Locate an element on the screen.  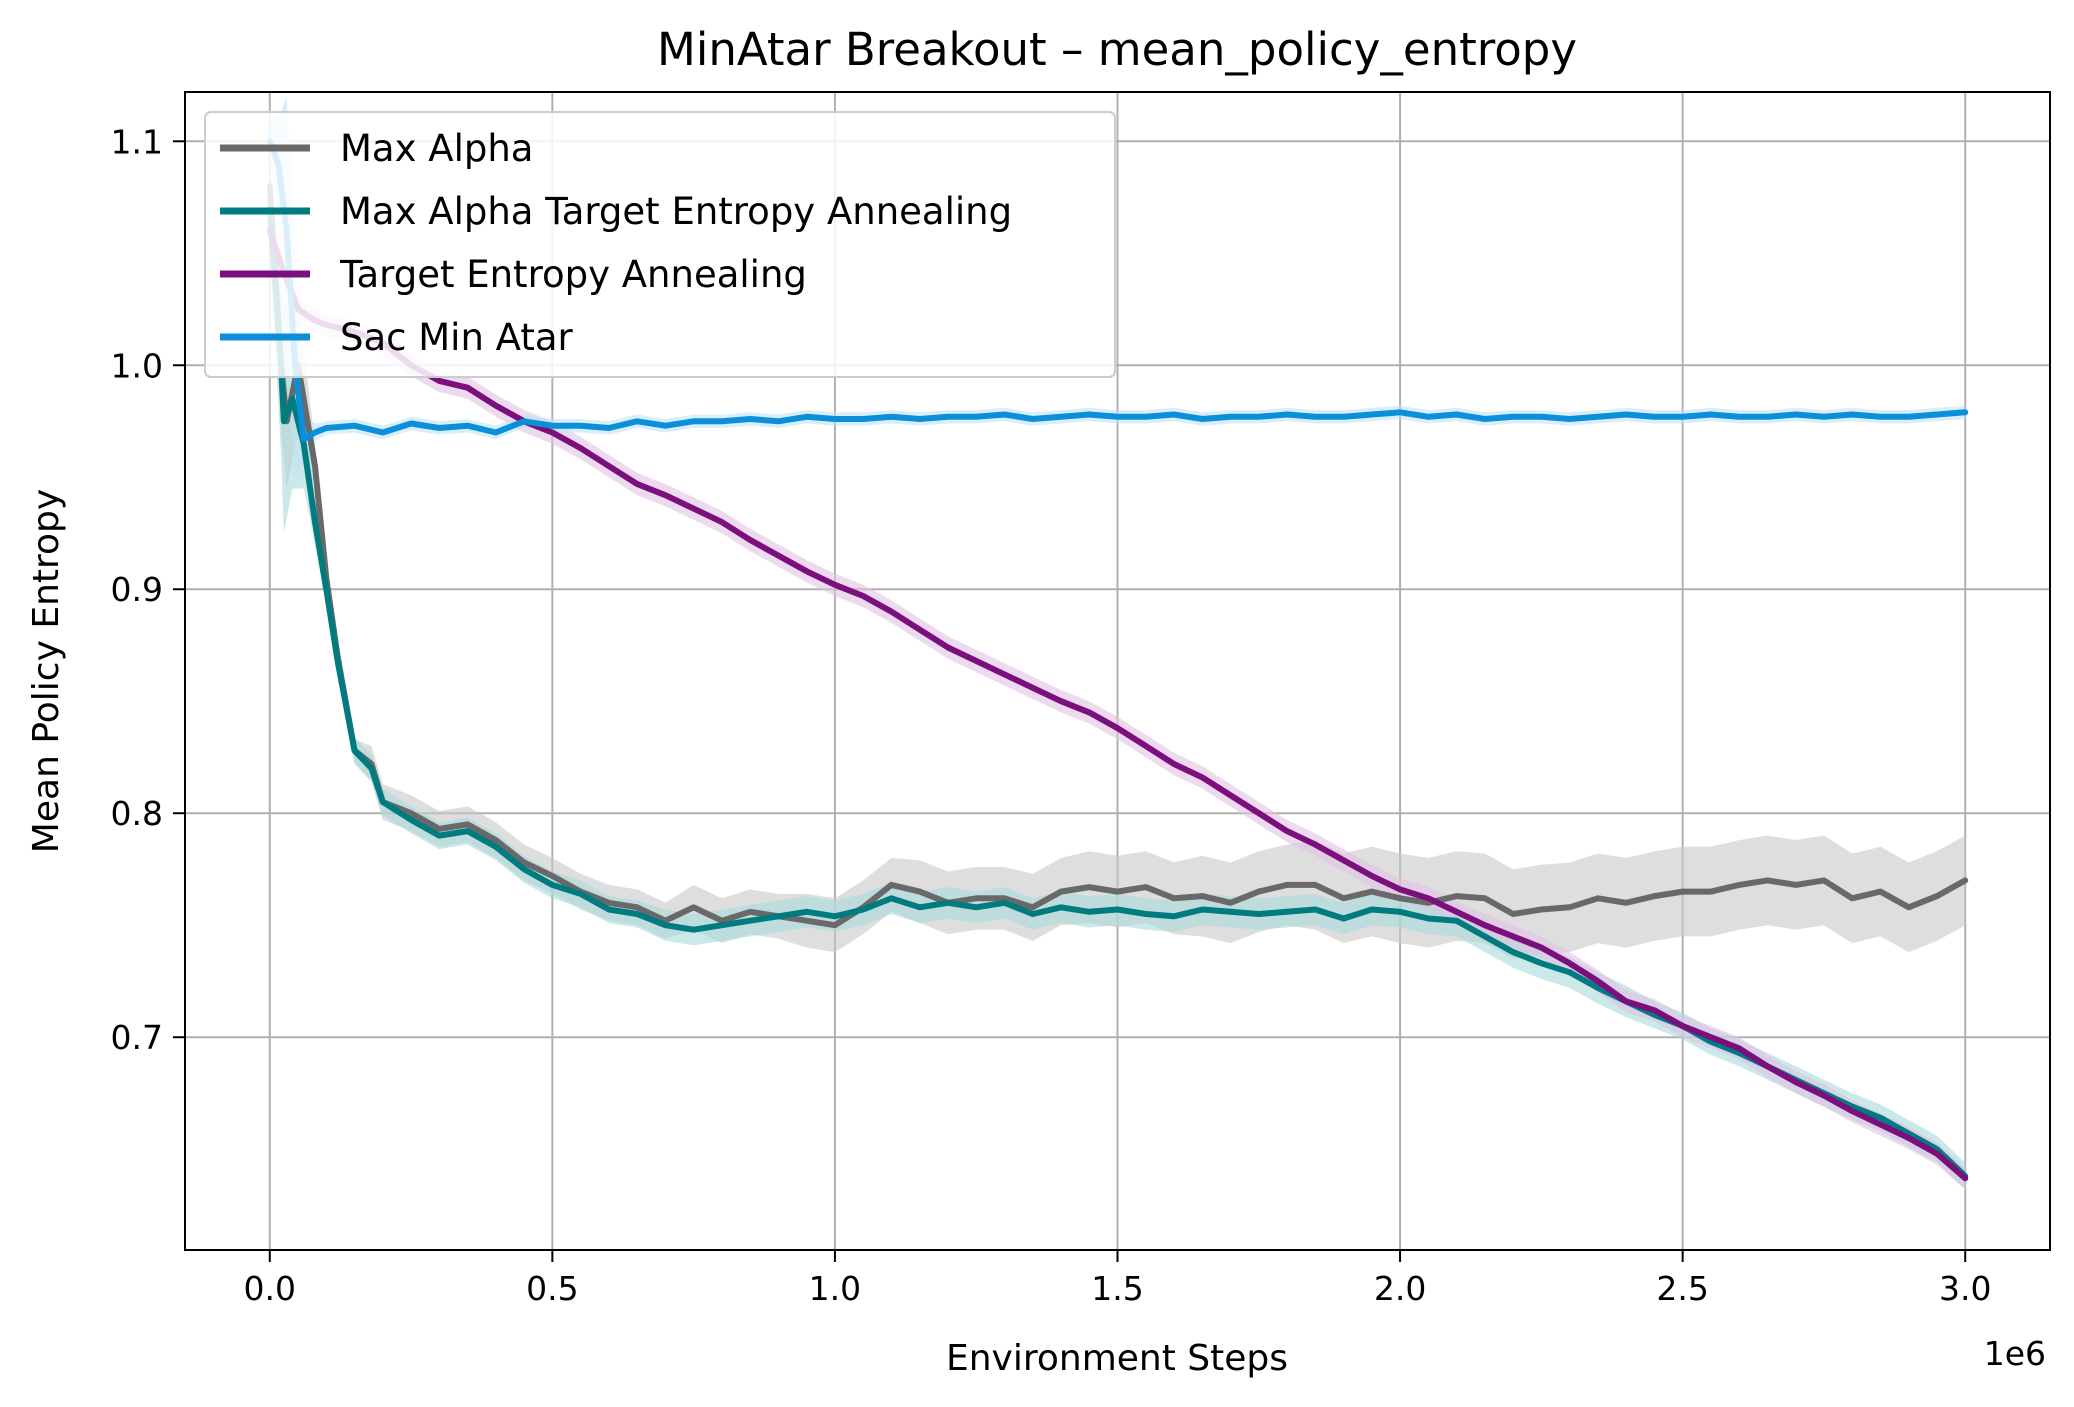
x-tick-label: 1.5 is located at coordinates (1117, 1288).